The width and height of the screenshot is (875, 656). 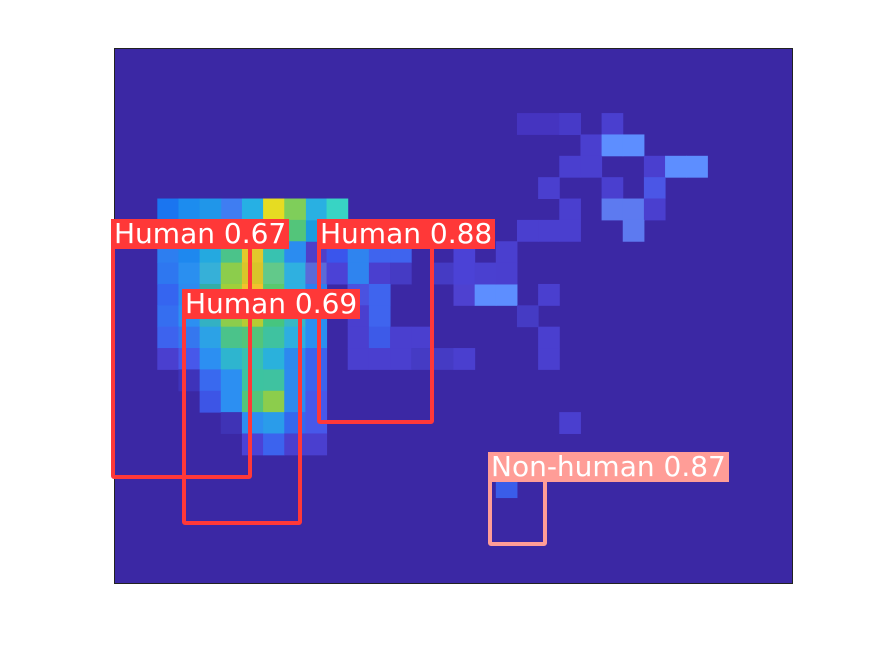 What do you see at coordinates (271, 304) in the screenshot?
I see `detection-label-human-3: Human 0.69` at bounding box center [271, 304].